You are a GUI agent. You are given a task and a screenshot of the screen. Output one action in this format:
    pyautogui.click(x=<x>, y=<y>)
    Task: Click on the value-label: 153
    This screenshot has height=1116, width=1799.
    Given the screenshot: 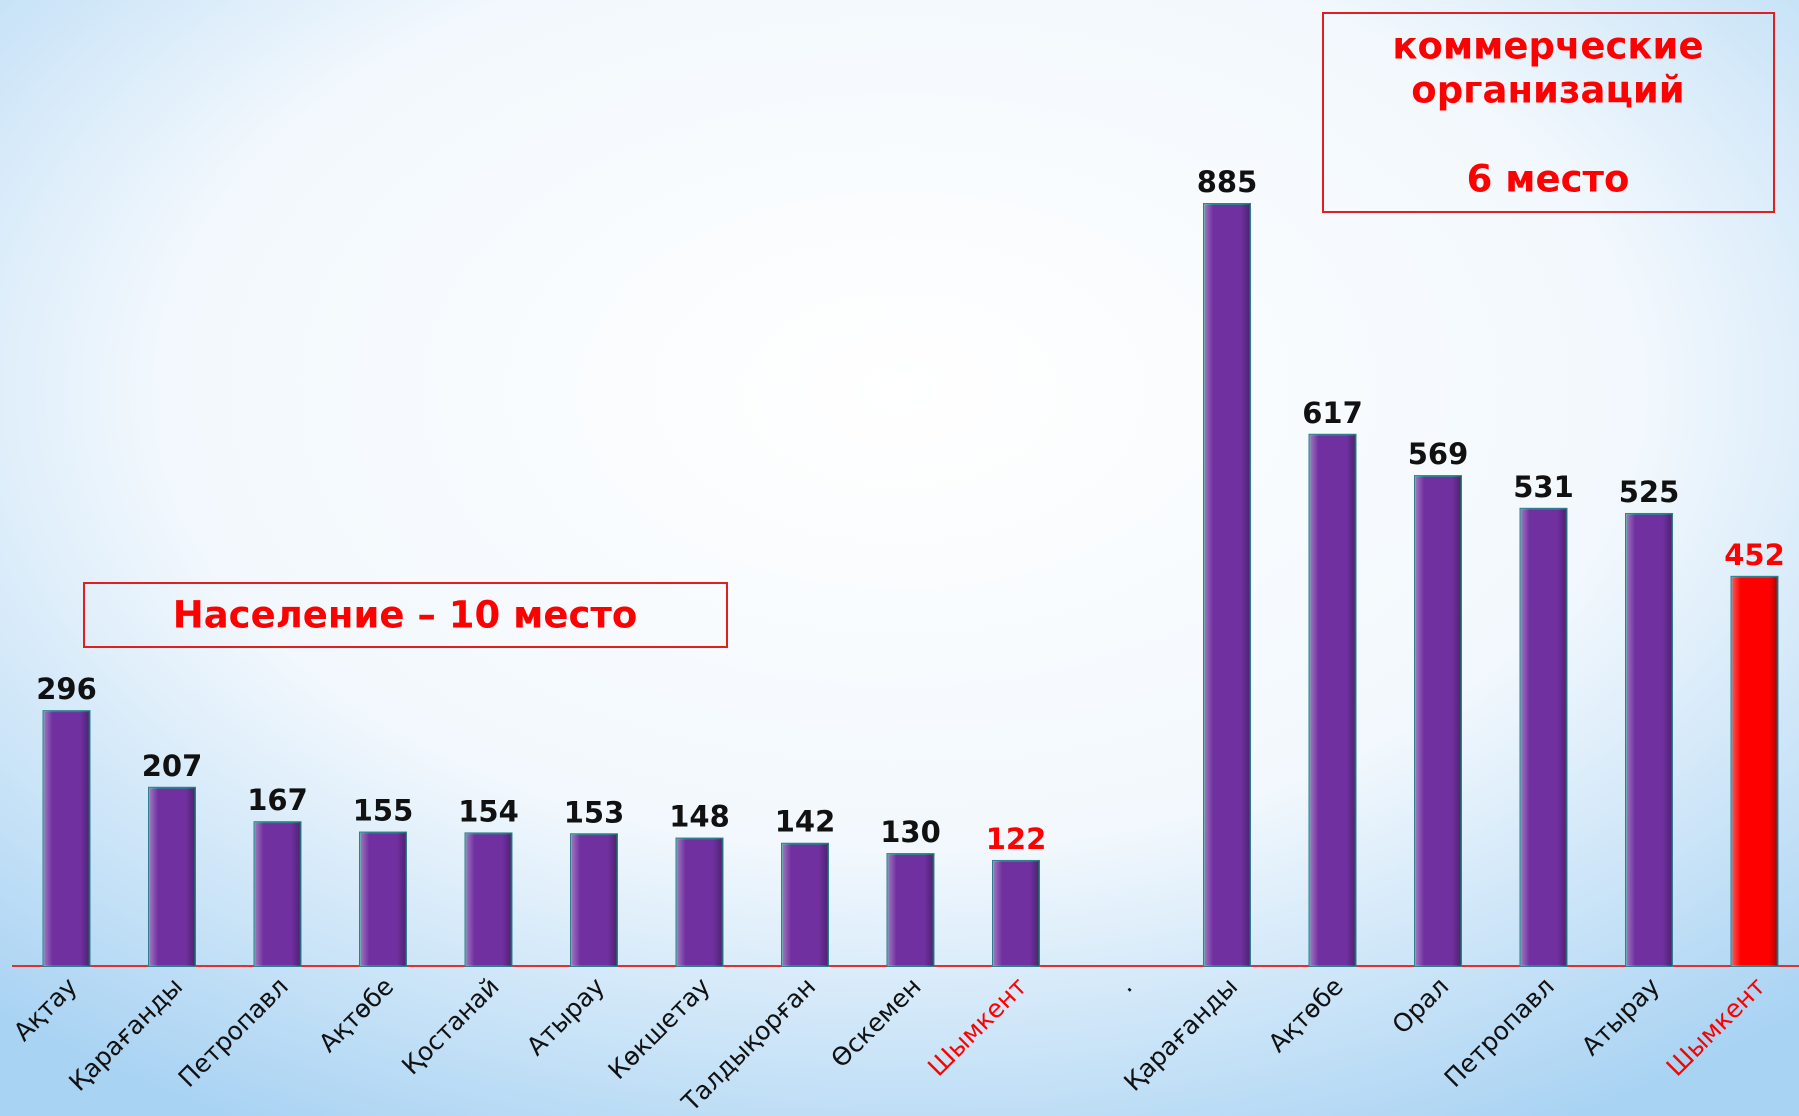 What is the action you would take?
    pyautogui.click(x=594, y=812)
    